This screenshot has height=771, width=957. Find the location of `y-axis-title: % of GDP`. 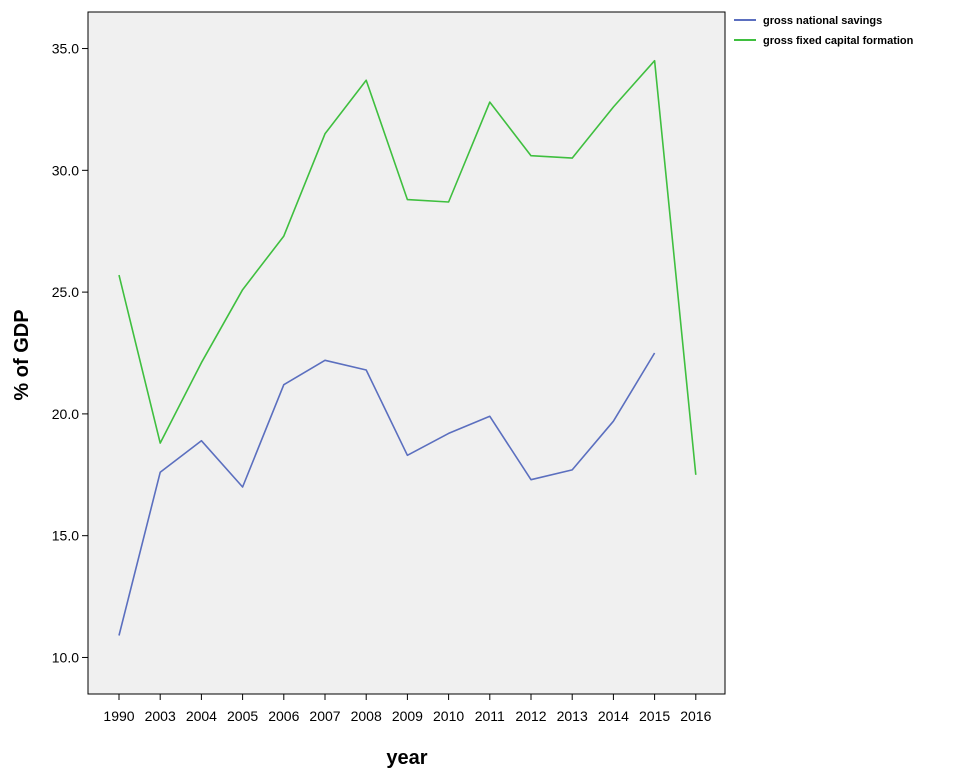

y-axis-title: % of GDP is located at coordinates (22, 354).